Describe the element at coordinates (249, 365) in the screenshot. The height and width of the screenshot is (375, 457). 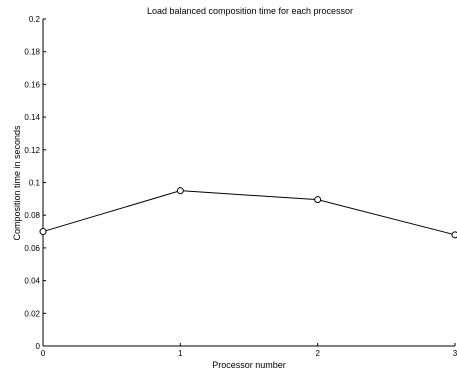
I see `x-axis-label: Processor number` at that location.